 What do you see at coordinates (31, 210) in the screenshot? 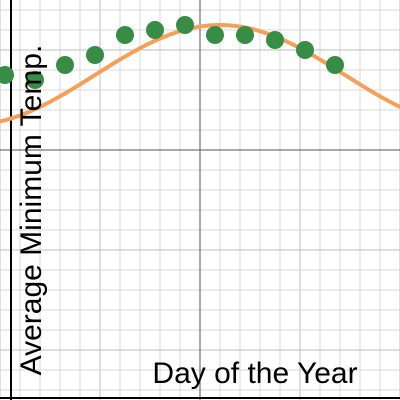
I see `y-axis-label: Average Minimum Temp.` at bounding box center [31, 210].